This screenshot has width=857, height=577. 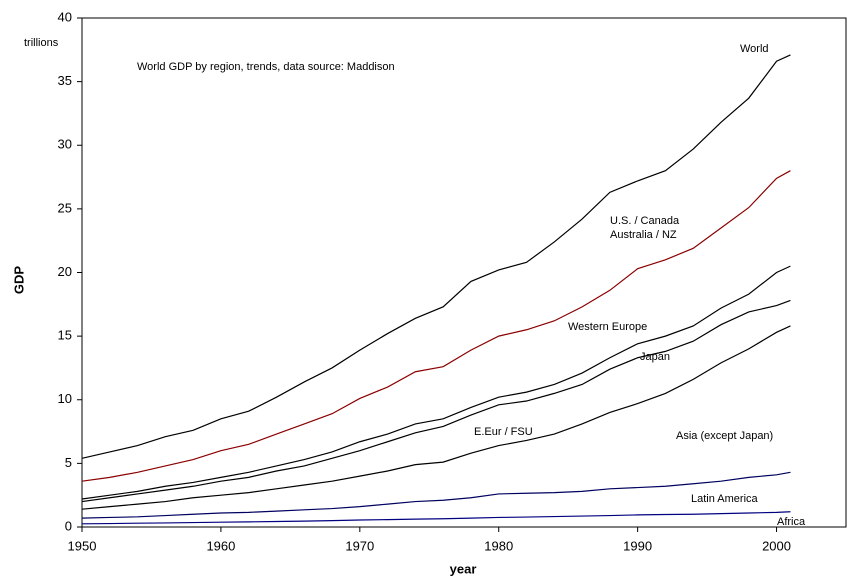 I want to click on annotation: E.Eur / FSU, so click(x=503, y=432).